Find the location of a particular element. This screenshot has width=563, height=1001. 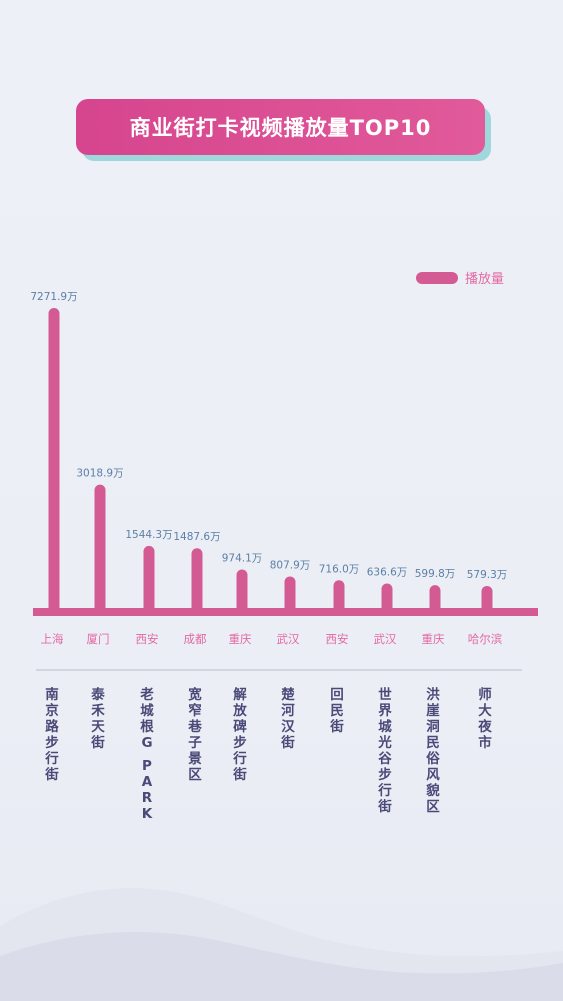

chart-title: 商业街打卡视频播放量TOP10 is located at coordinates (280, 127).